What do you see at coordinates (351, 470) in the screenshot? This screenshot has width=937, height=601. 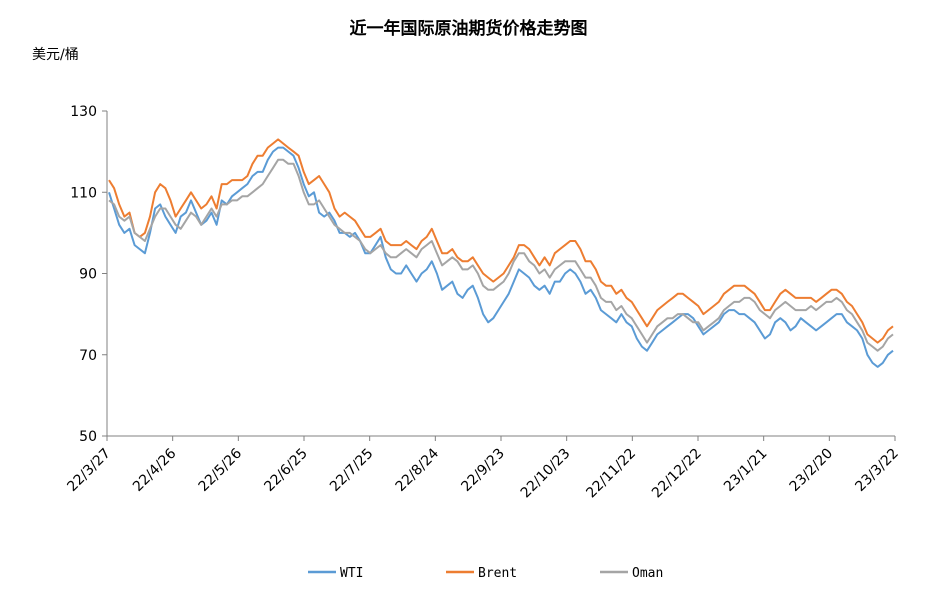 I see `x-tick-label: 22/7/25` at bounding box center [351, 470].